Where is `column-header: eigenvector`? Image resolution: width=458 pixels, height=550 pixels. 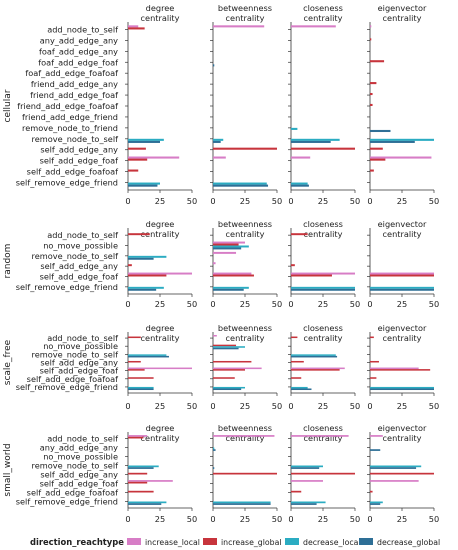 column-header: eigenvector is located at coordinates (402, 224).